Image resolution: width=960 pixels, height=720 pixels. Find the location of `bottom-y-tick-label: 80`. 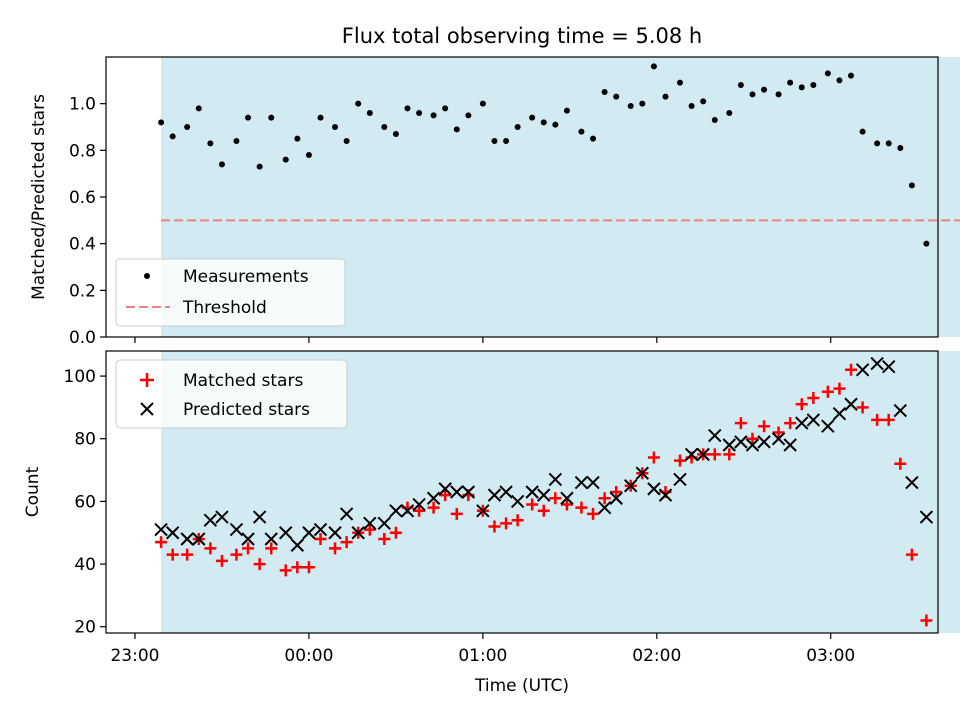

bottom-y-tick-label: 80 is located at coordinates (85, 440).